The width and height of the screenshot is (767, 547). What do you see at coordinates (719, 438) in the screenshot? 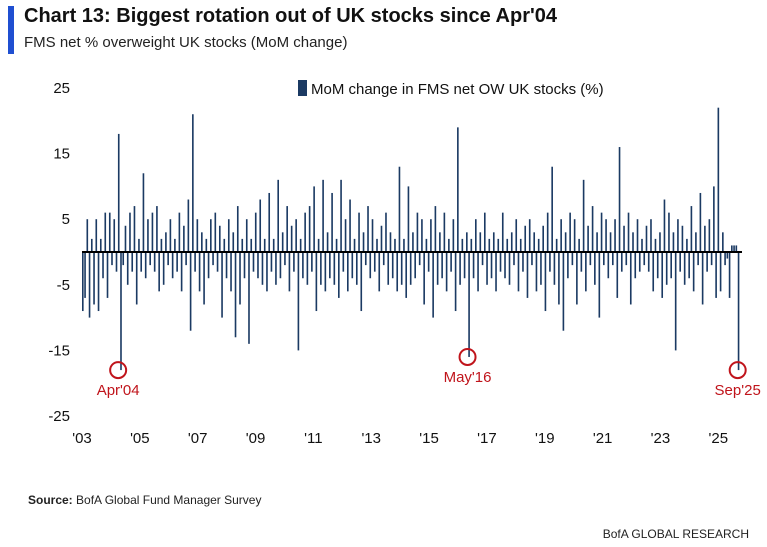
I see `x-tick-label: '25` at bounding box center [719, 438].